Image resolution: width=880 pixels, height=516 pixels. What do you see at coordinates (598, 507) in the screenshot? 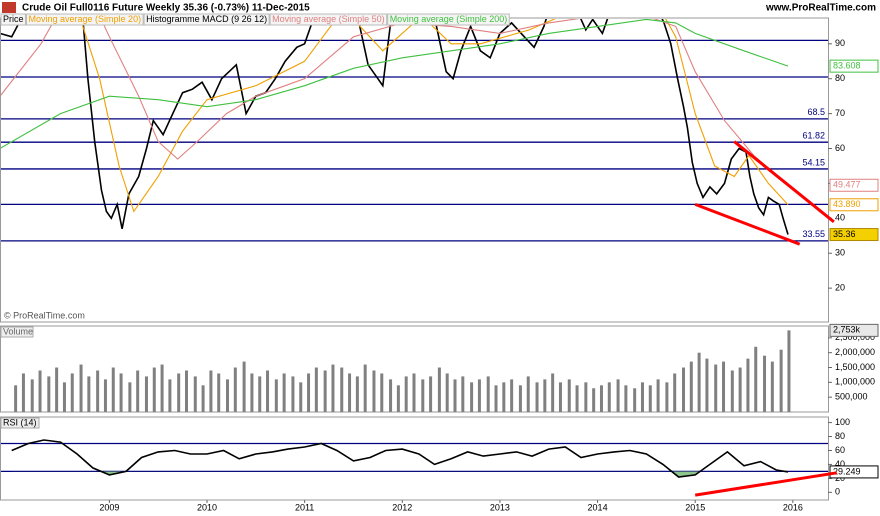
I see `x-tick-label: 2014` at bounding box center [598, 507].